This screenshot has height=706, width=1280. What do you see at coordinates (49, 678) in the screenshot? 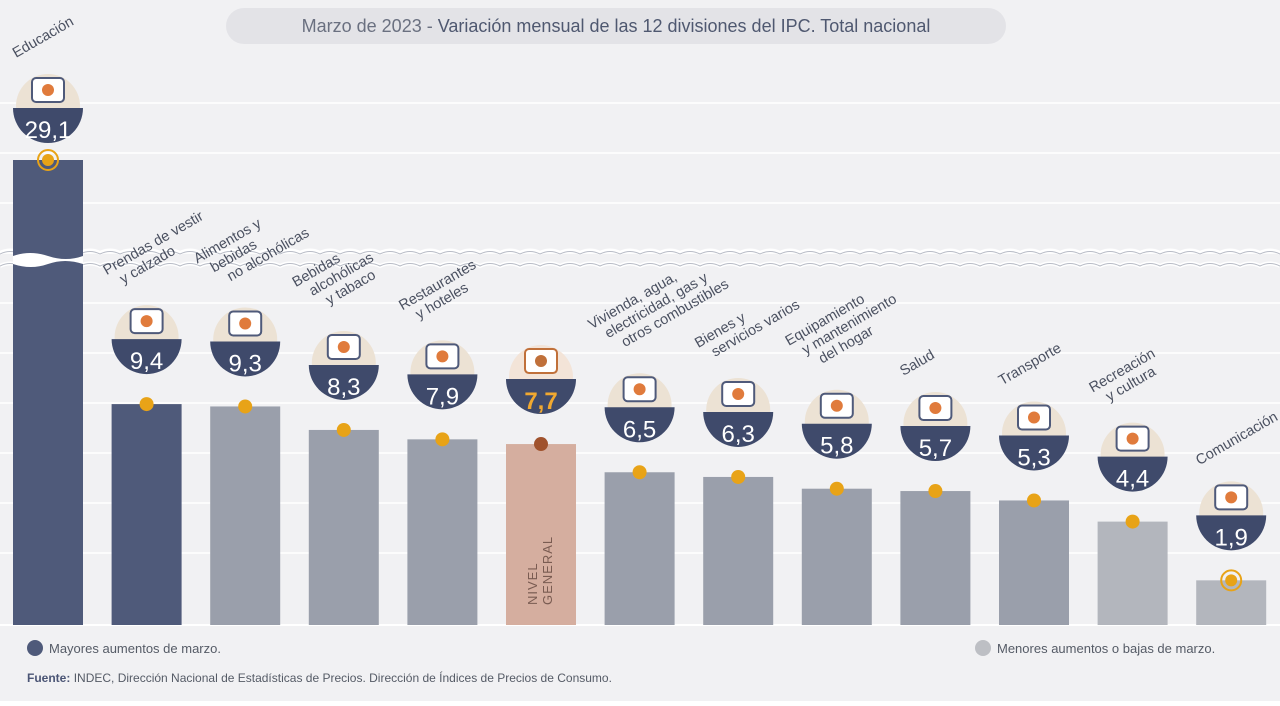
I see `source-label: Fuente:` at bounding box center [49, 678].